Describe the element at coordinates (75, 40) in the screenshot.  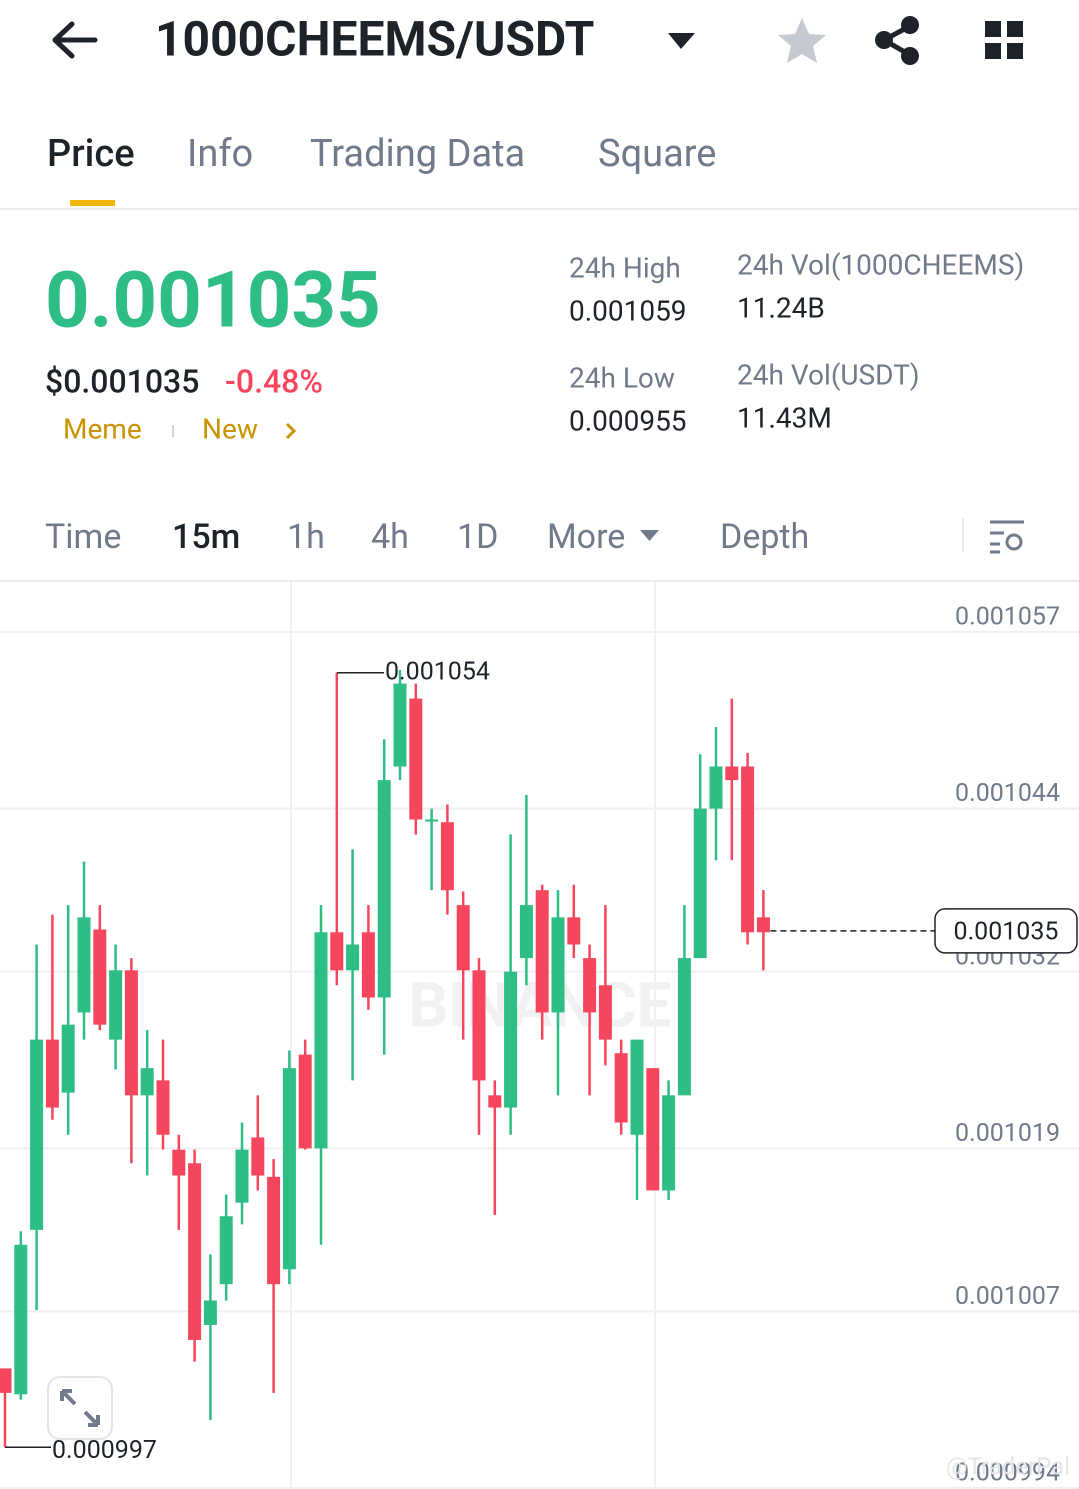
I see `back-button` at that location.